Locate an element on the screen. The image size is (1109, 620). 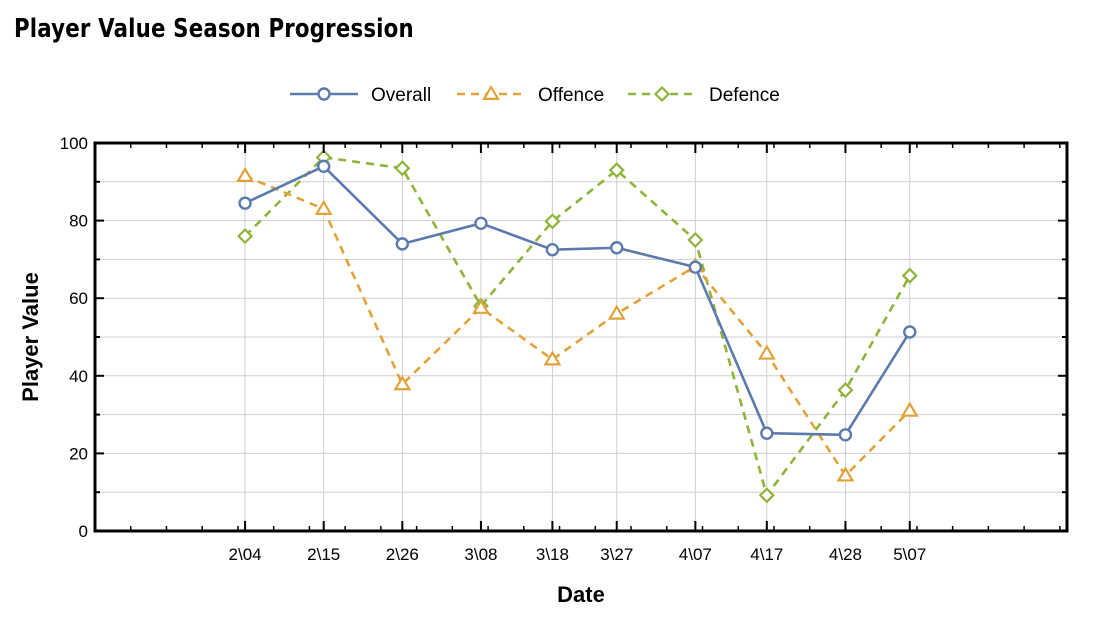
x-tick-label: 4\17 is located at coordinates (766, 554).